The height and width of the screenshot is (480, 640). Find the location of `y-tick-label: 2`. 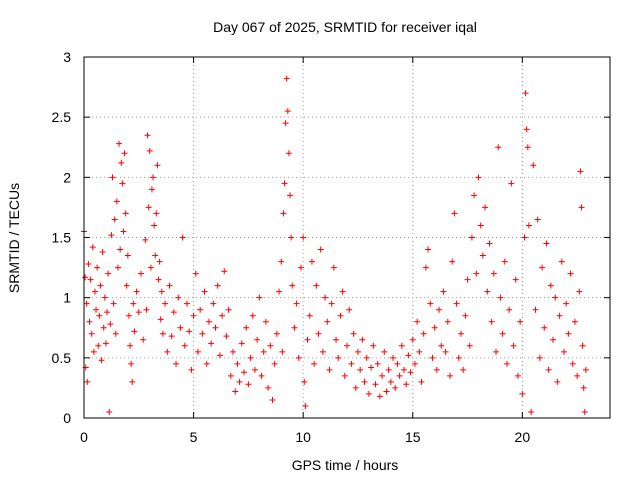

y-tick-label: 2 is located at coordinates (67, 177).